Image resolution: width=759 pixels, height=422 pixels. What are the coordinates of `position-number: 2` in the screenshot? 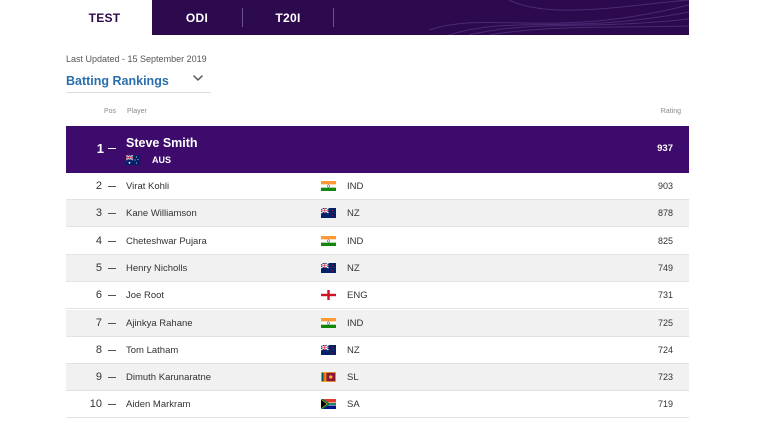 It's located at (98, 186).